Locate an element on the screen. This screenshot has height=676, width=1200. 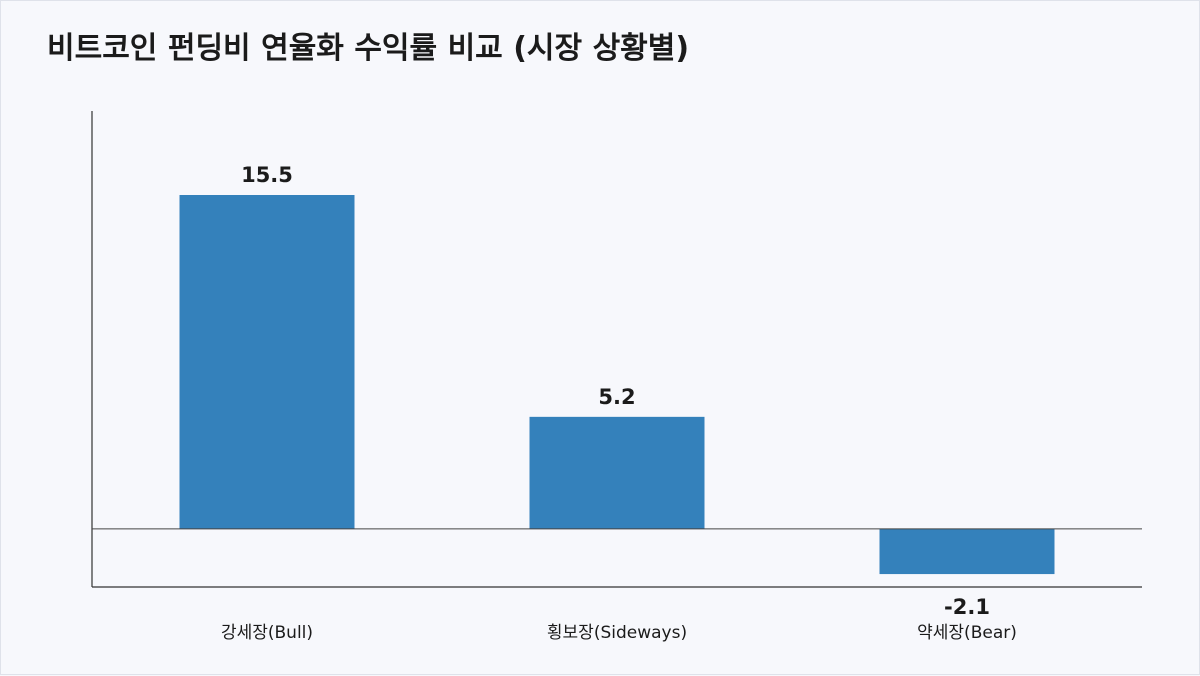
bar-value-label-2: -2.1 is located at coordinates (967, 607).